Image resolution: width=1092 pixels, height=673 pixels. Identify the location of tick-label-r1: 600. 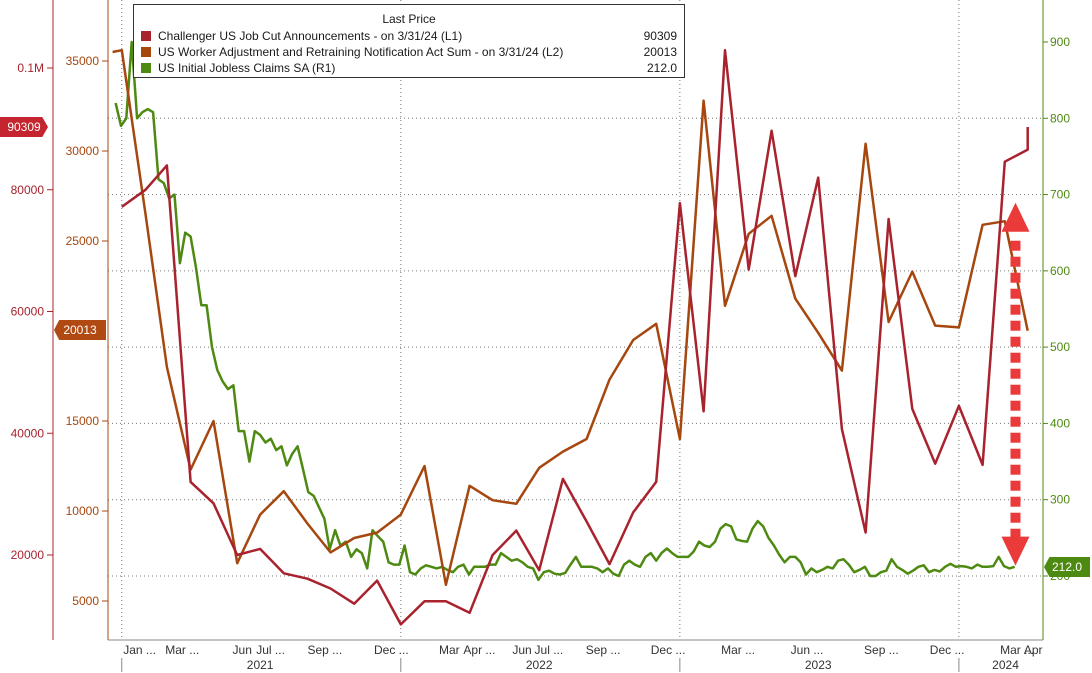
(1060, 271).